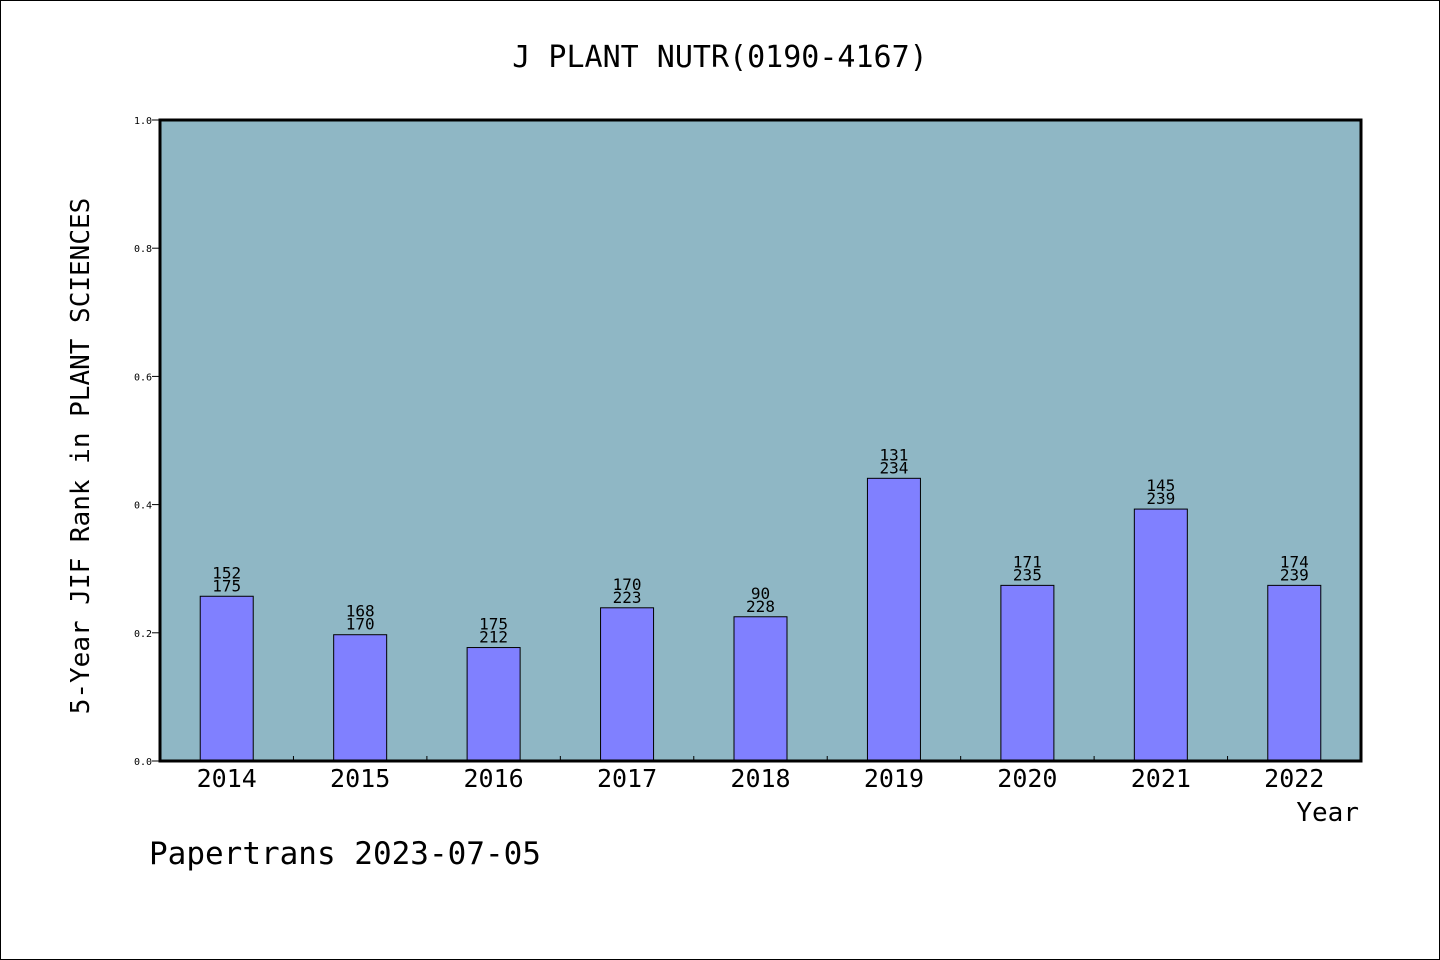  What do you see at coordinates (494, 778) in the screenshot?
I see `x-tick-label: 2016` at bounding box center [494, 778].